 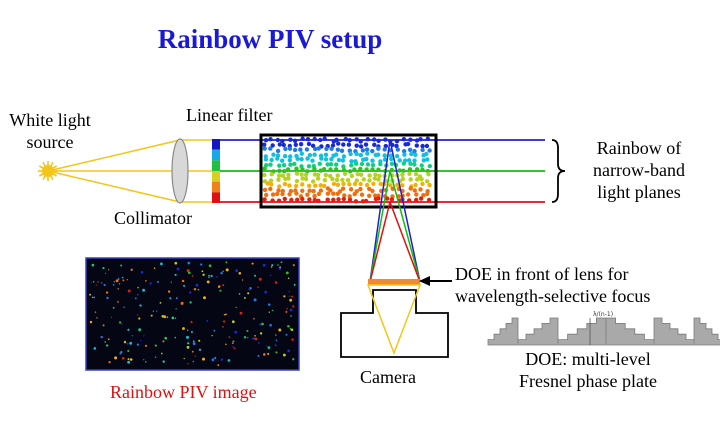 I want to click on filter-segment, so click(x=216, y=144).